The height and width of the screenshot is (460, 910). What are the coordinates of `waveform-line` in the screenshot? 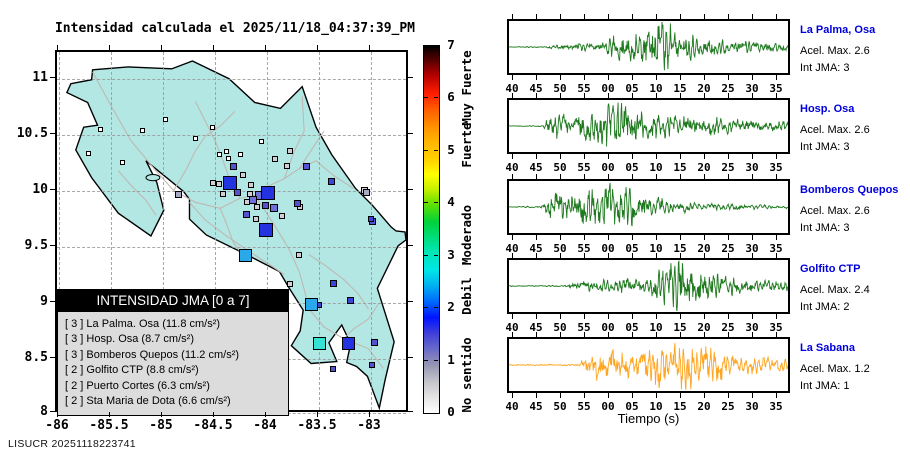 It's located at (648, 204).